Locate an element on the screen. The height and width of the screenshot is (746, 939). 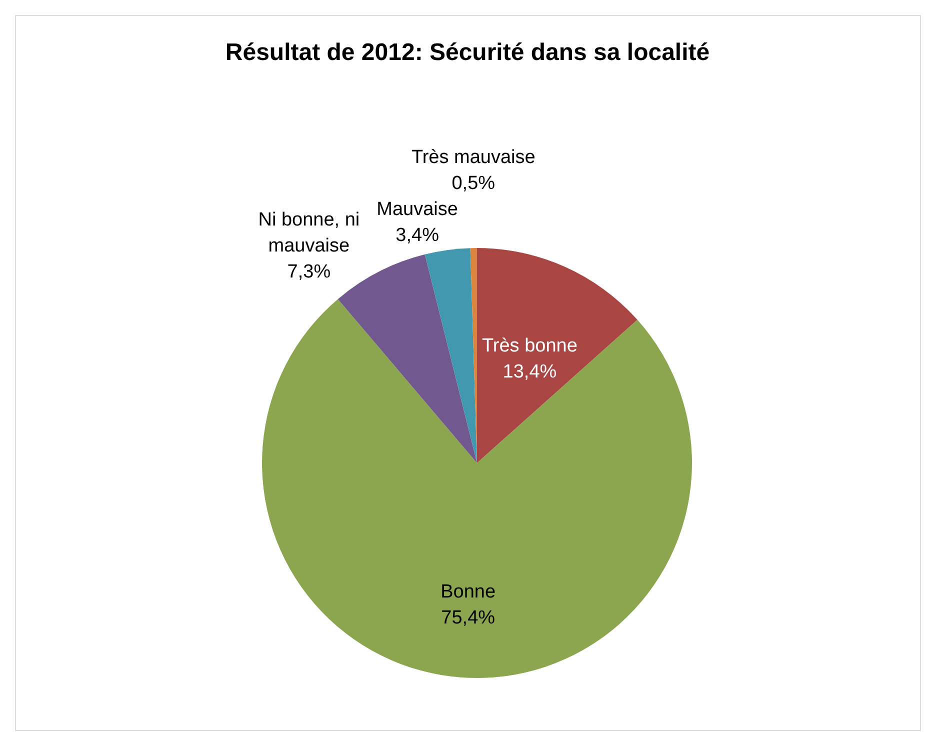
data-label: 13,4% is located at coordinates (529, 371).